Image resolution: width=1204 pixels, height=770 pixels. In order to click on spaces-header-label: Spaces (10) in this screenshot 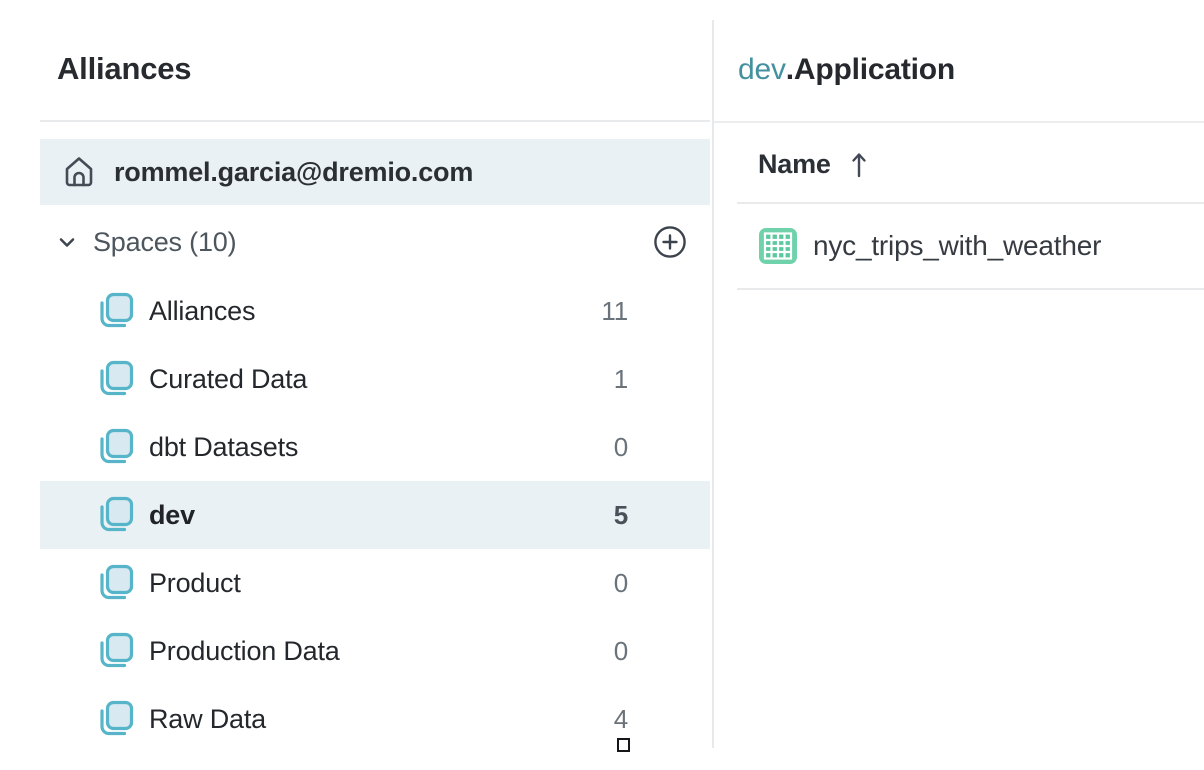, I will do `click(165, 241)`.